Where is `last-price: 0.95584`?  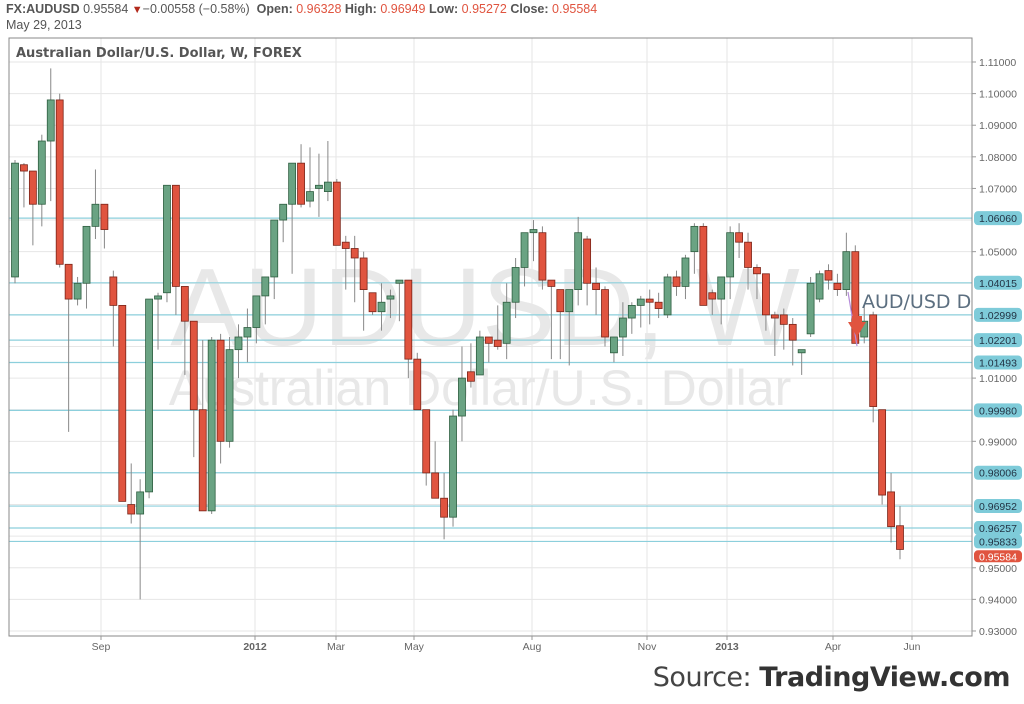 last-price: 0.95584 is located at coordinates (106, 9).